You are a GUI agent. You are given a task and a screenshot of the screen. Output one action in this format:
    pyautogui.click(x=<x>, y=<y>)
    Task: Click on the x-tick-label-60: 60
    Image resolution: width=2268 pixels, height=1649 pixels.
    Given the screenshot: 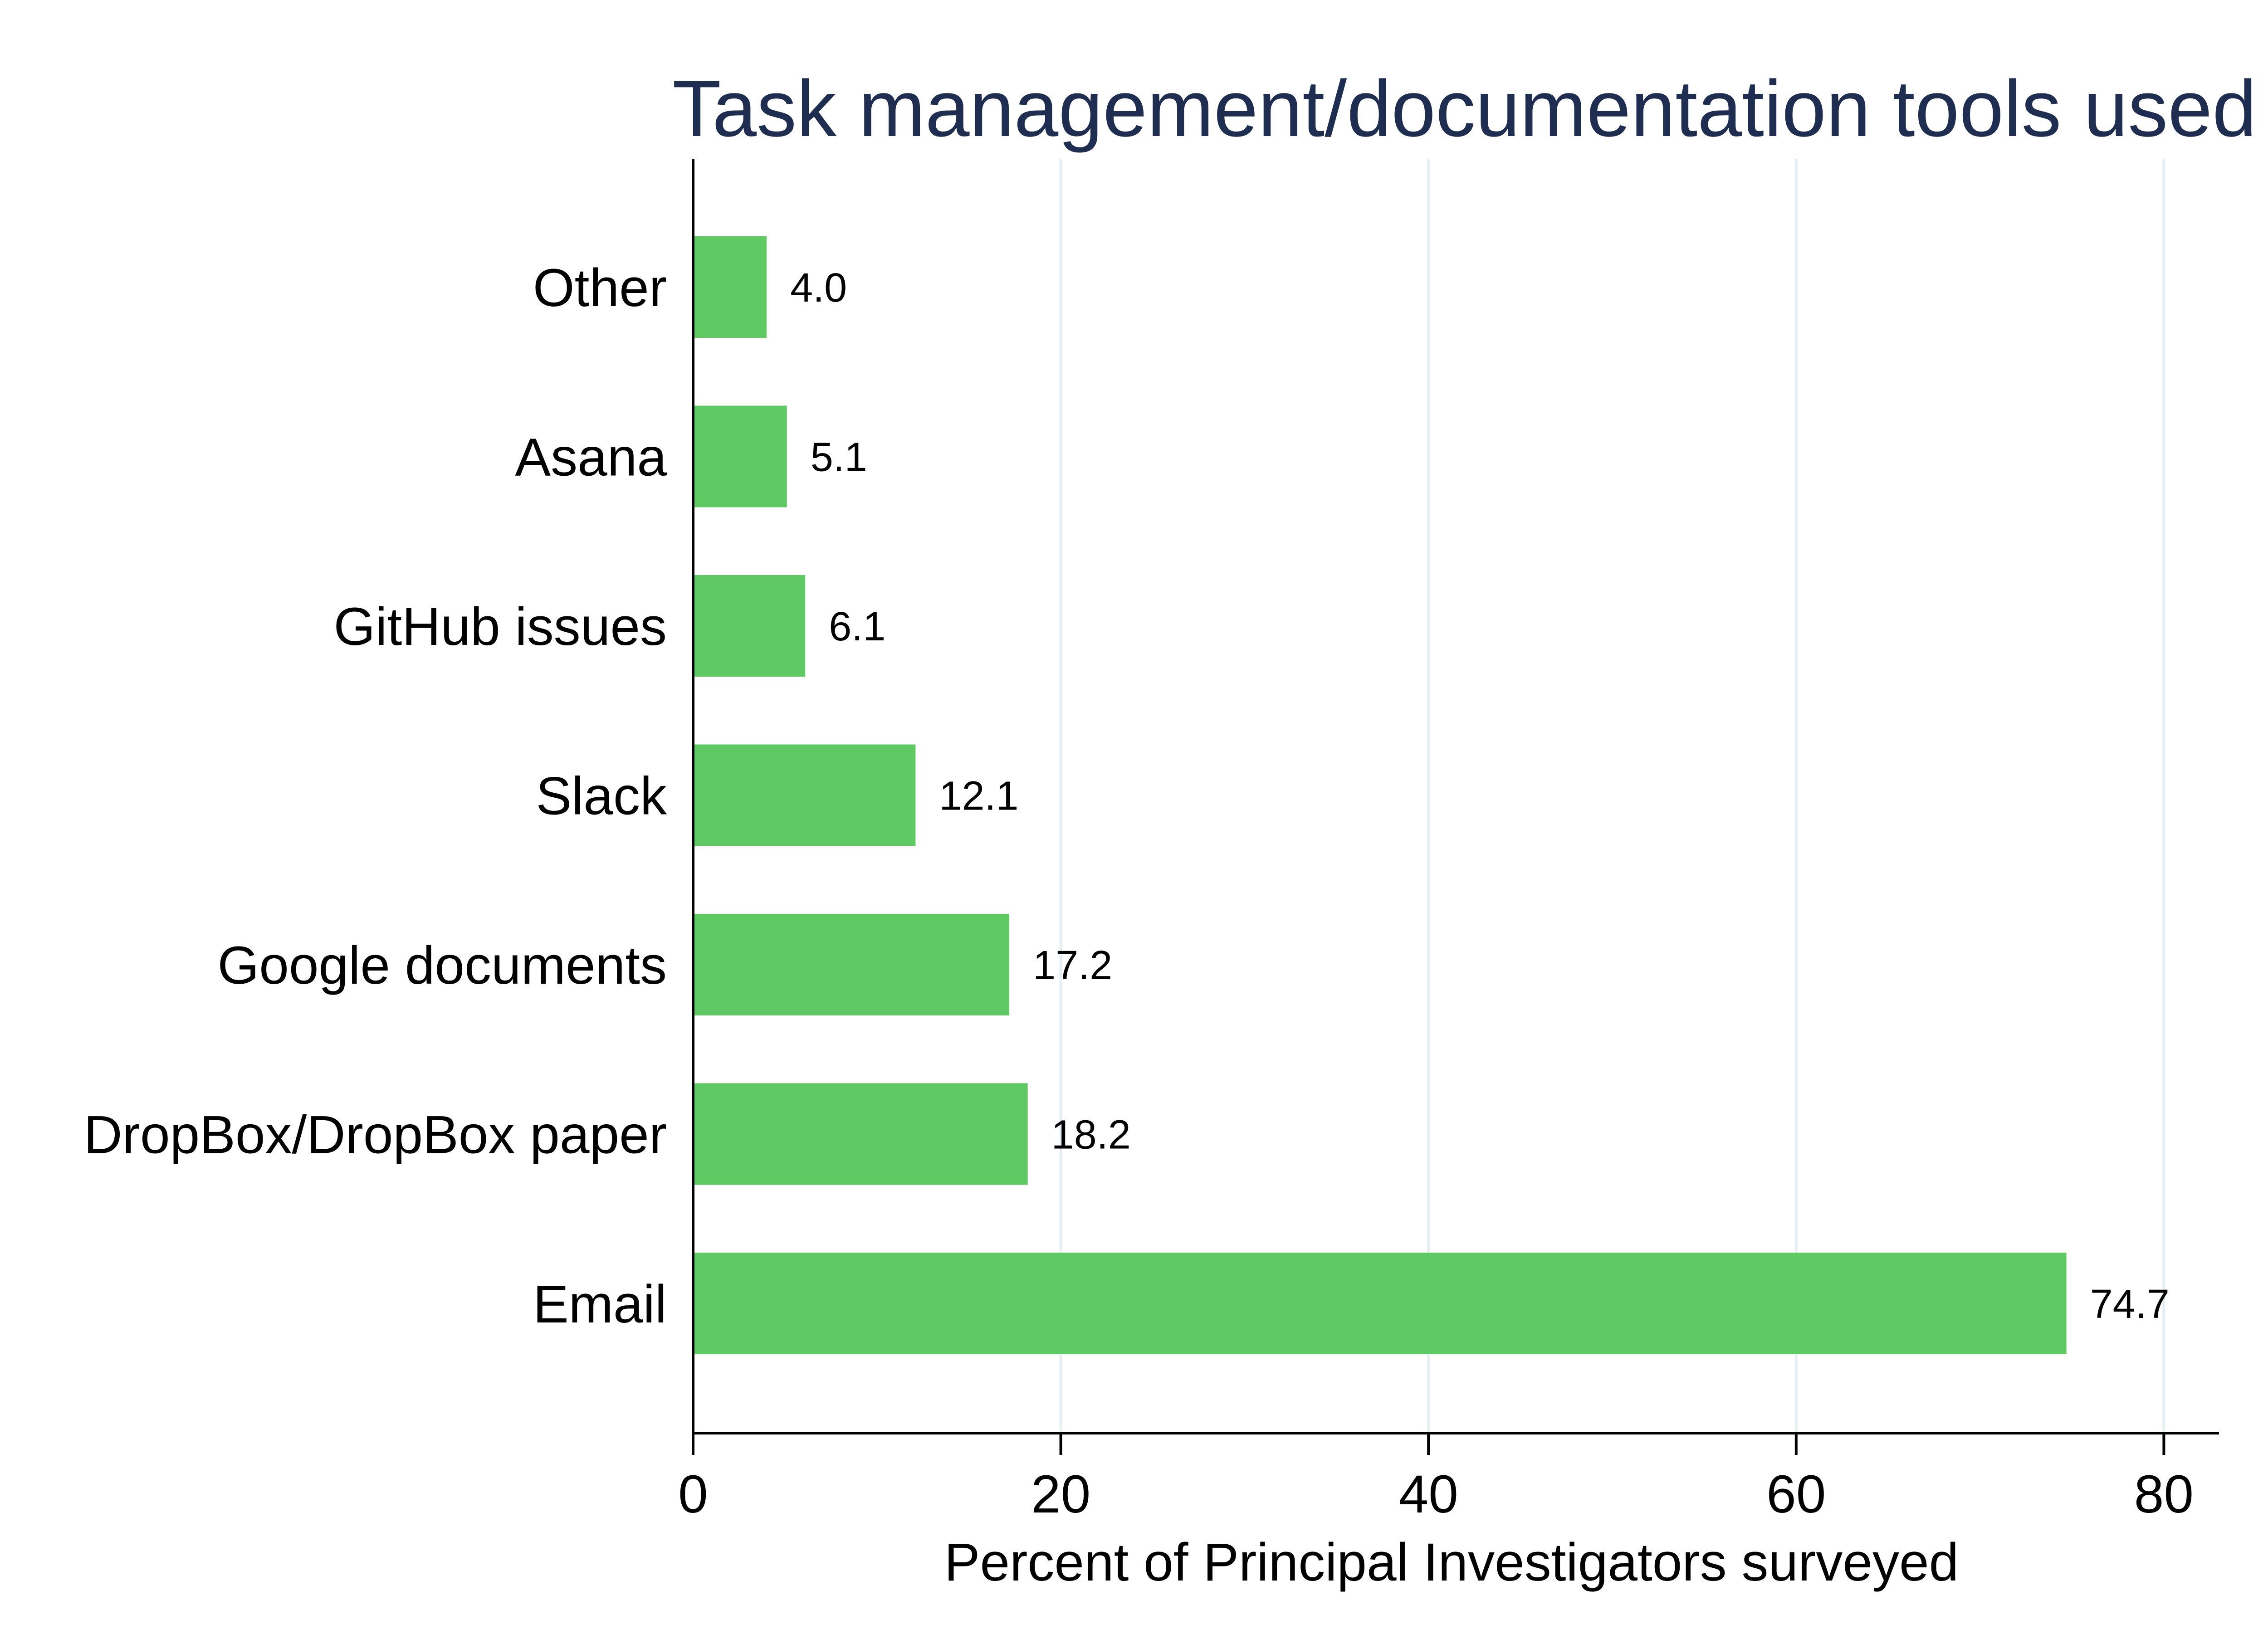 What is the action you would take?
    pyautogui.click(x=1796, y=1494)
    